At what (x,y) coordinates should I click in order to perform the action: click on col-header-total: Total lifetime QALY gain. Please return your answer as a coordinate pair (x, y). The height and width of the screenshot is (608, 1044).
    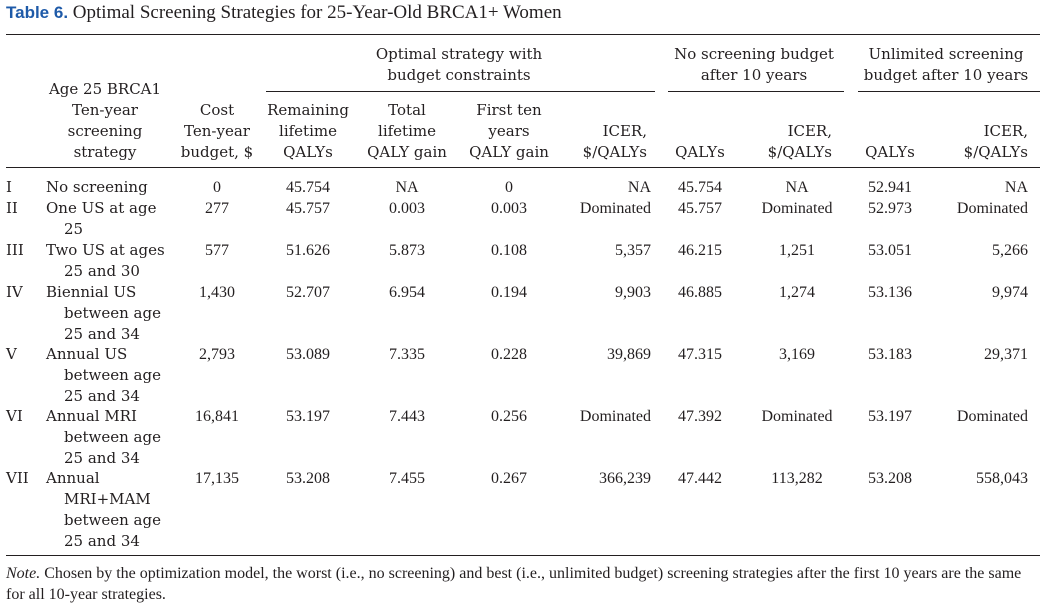
    Looking at the image, I should click on (407, 131).